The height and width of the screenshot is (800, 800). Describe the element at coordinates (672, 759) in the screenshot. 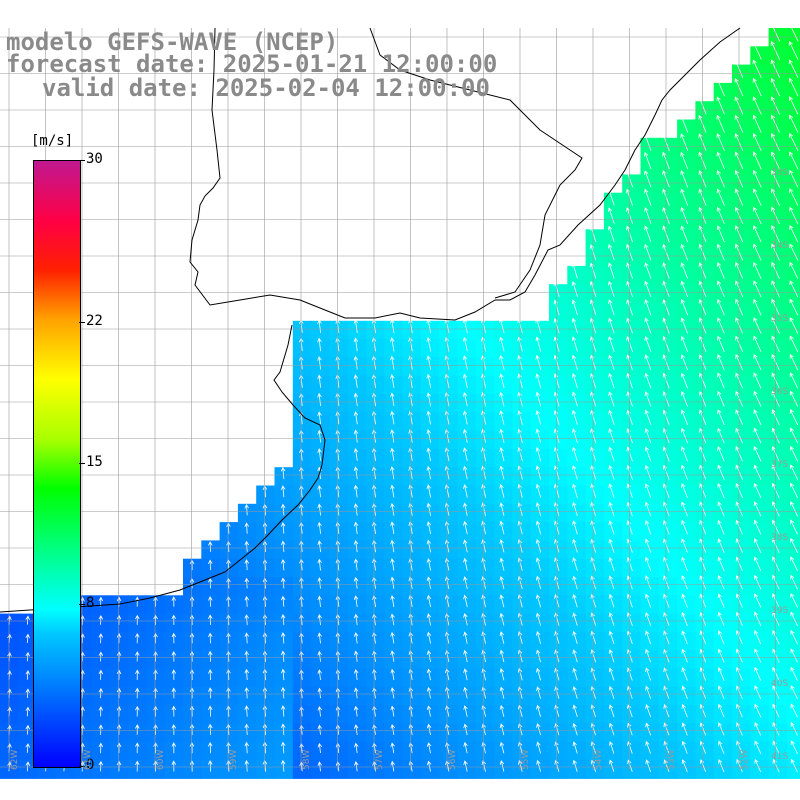

I see `longitude-label: 53W` at that location.